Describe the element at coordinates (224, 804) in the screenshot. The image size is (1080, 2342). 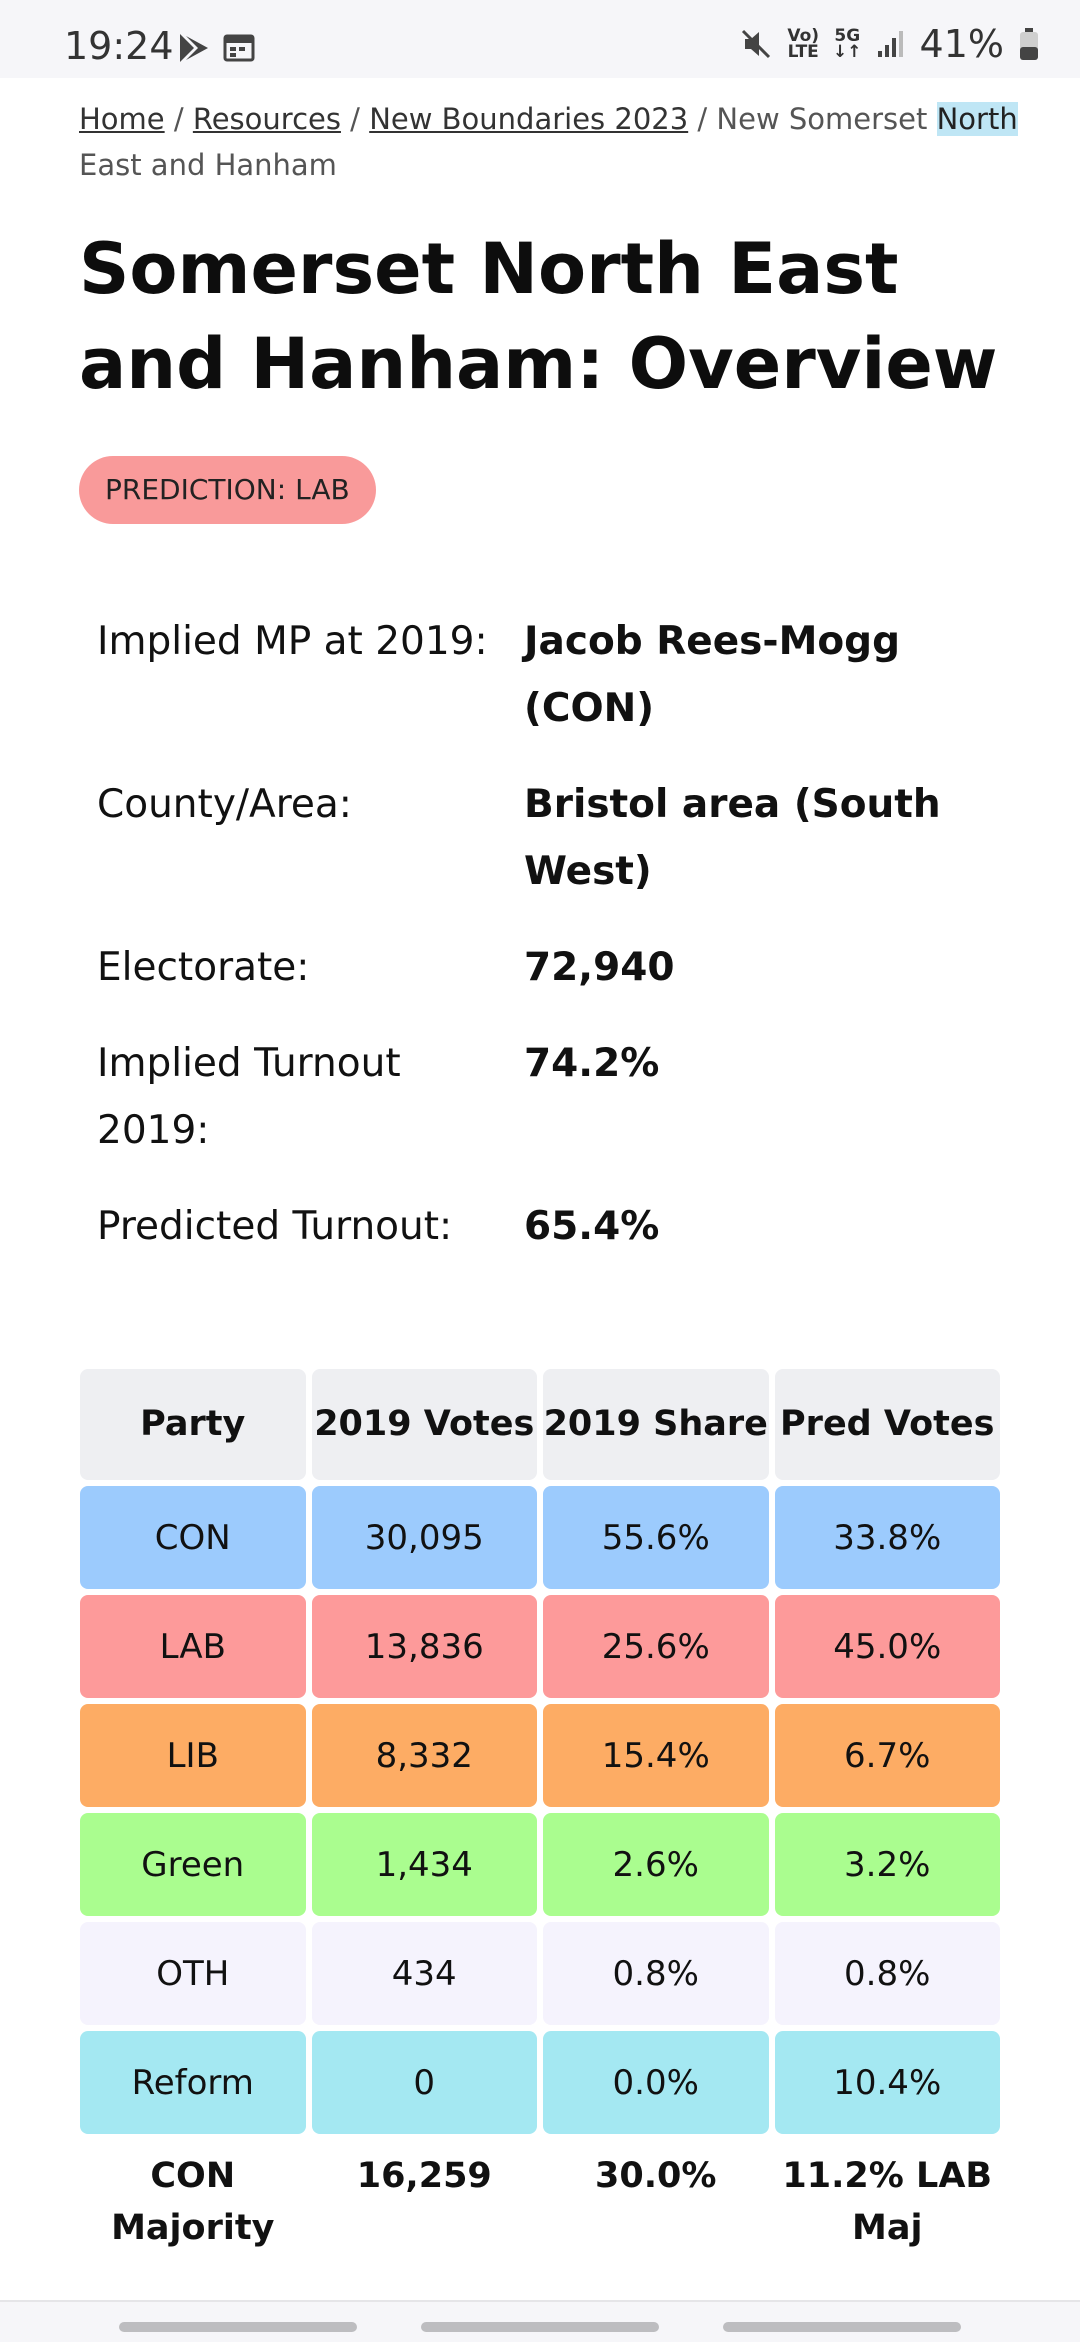
I see `info-label: County/Area:` at that location.